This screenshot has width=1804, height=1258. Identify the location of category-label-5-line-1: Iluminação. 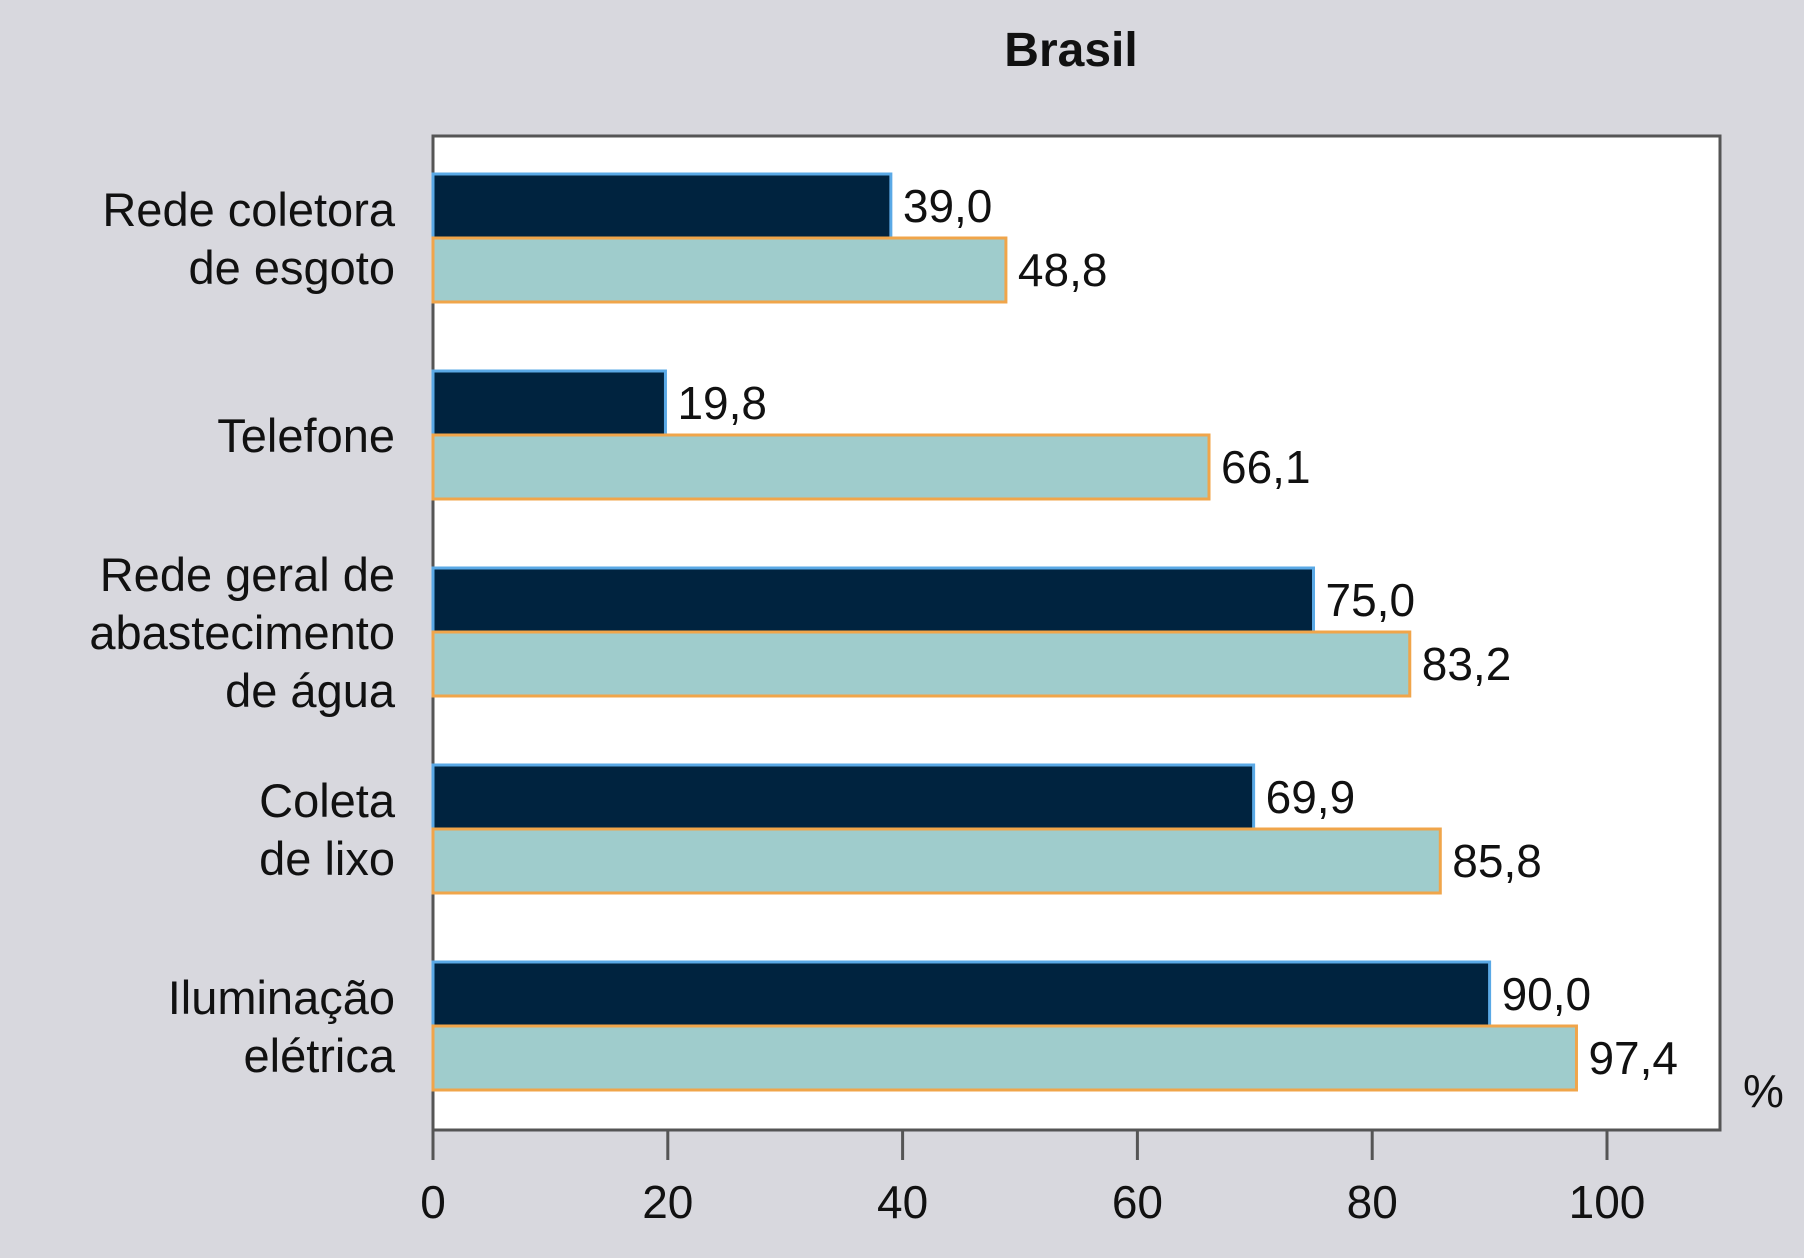
(281, 997).